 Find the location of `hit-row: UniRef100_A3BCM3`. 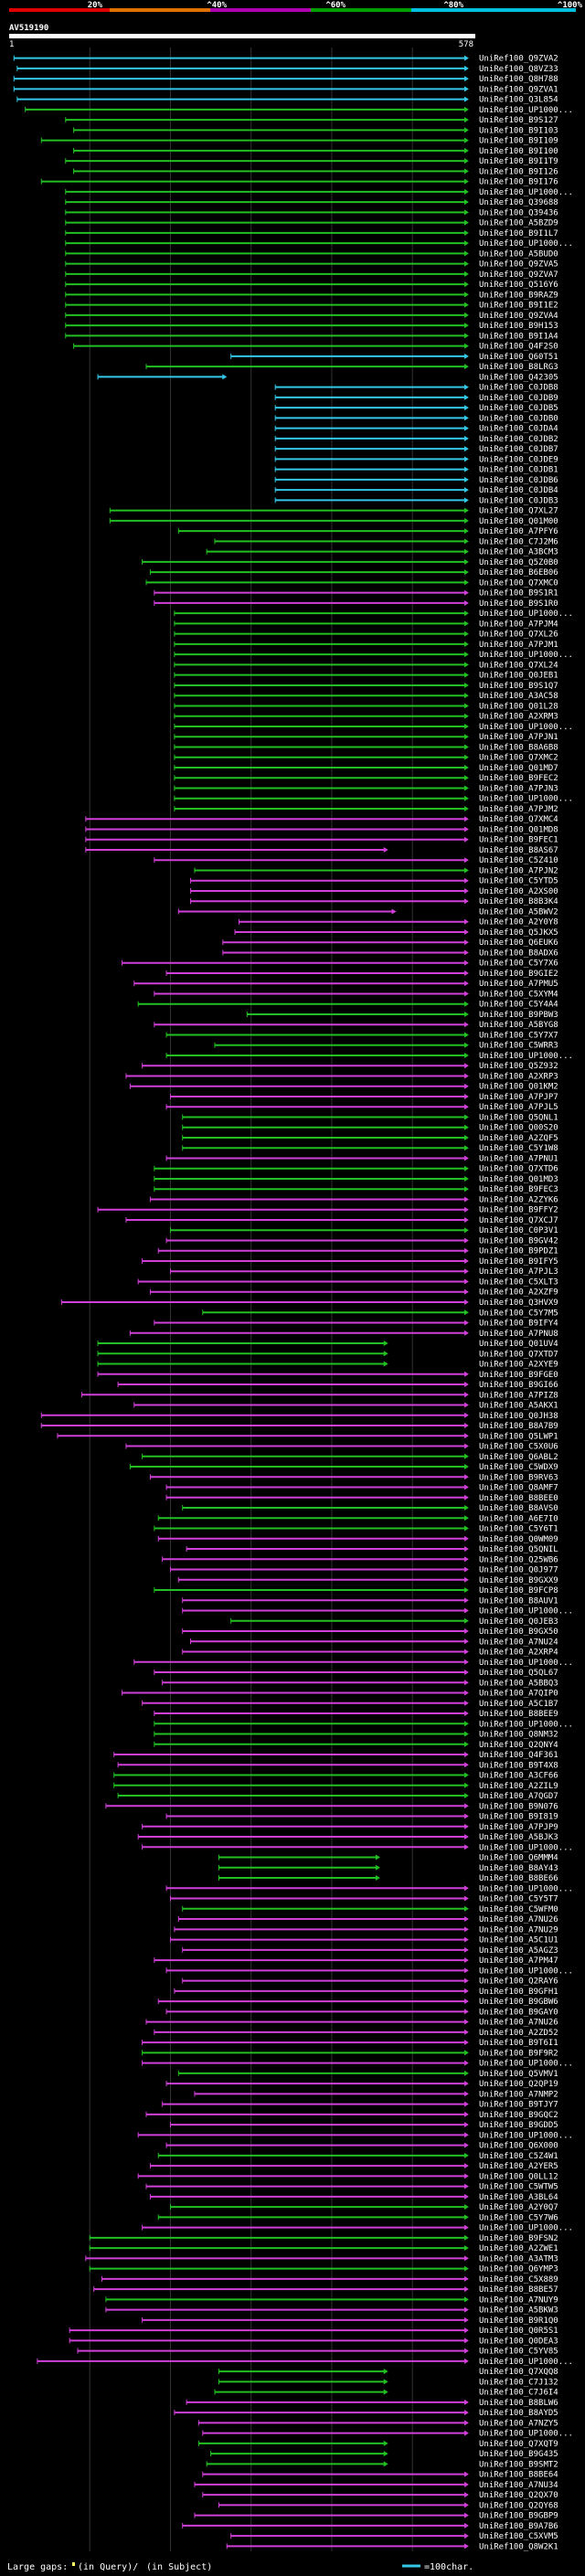

hit-row: UniRef100_A3BCM3 is located at coordinates (382, 552).